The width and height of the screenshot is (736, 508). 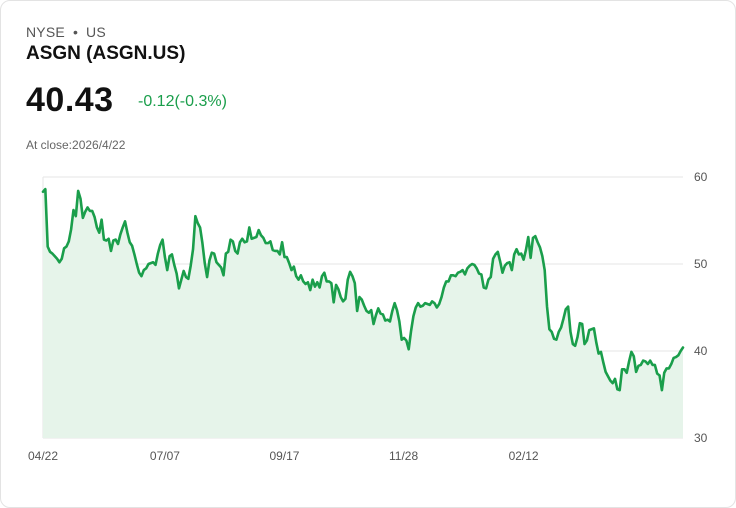 I want to click on x-tick-label: 02/12, so click(x=524, y=456).